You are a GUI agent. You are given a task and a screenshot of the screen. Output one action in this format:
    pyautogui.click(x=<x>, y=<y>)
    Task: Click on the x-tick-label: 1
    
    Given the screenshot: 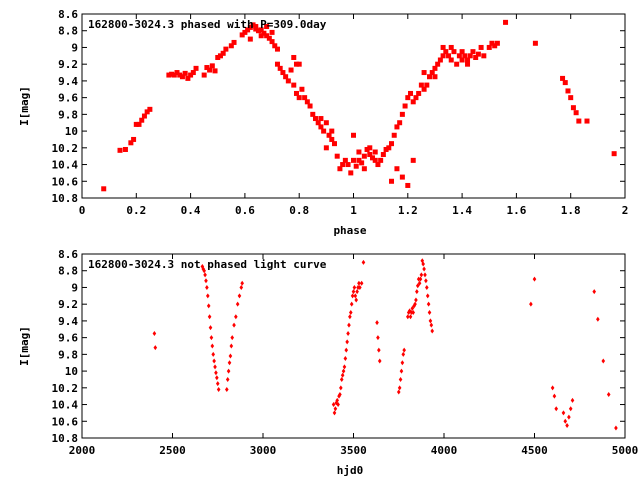 What is the action you would take?
    pyautogui.click(x=353, y=210)
    